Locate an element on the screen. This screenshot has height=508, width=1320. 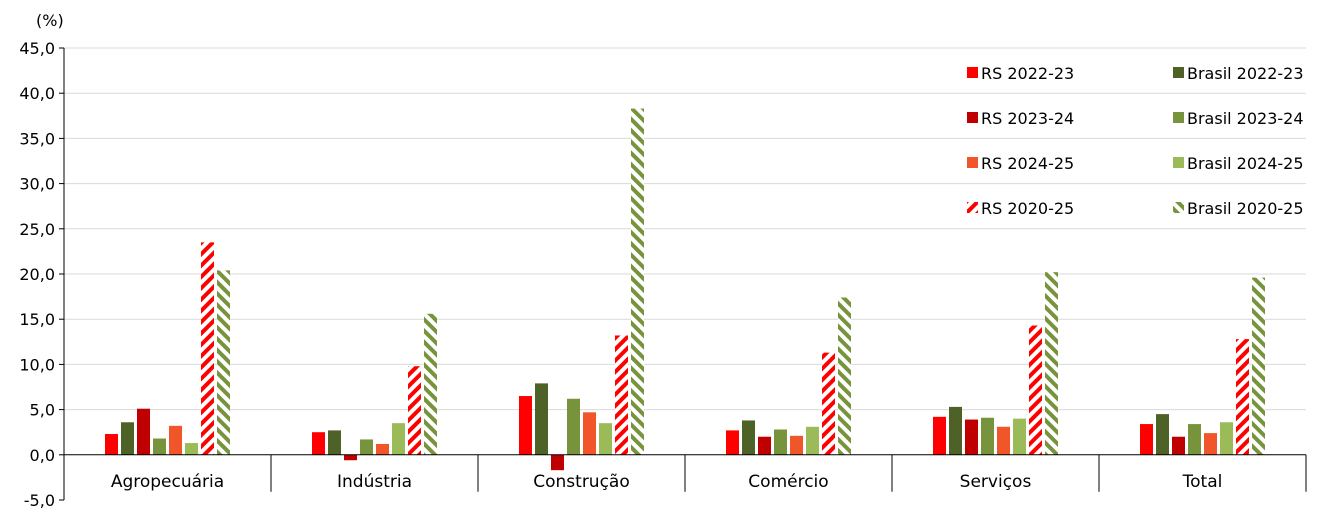
legend-label: Brasil 2022-23 is located at coordinates (1245, 73).